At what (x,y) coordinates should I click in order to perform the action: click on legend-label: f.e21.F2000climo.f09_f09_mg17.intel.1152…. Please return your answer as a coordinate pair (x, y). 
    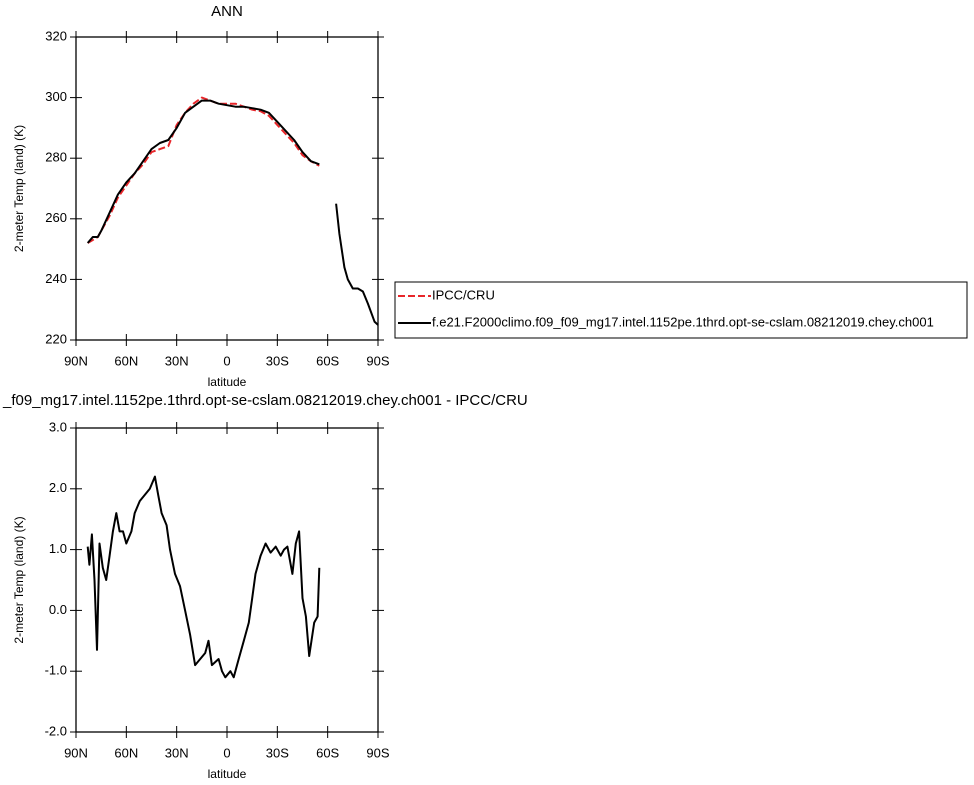
    Looking at the image, I should click on (683, 321).